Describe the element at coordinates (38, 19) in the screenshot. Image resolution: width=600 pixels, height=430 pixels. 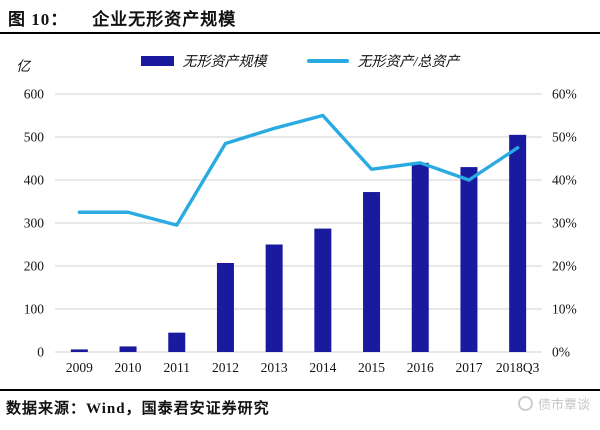
I see `figure-number: 图 10：` at that location.